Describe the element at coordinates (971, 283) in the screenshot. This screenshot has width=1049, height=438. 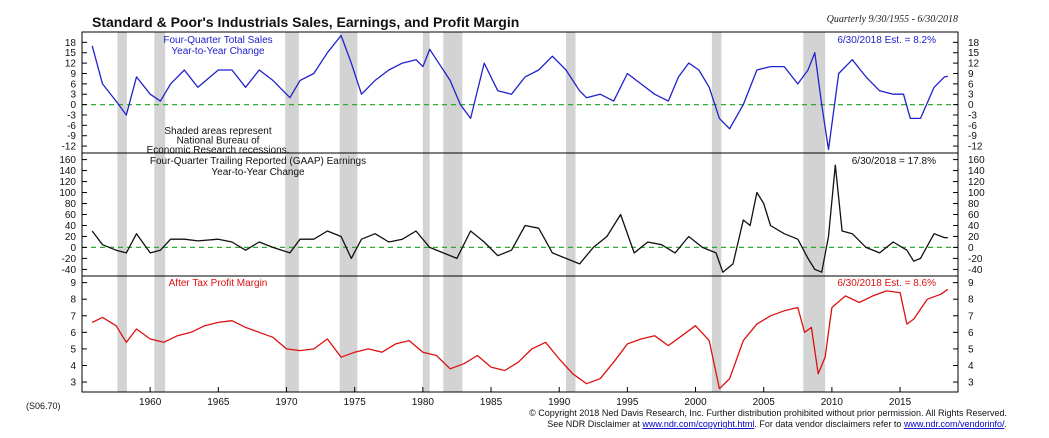
I see `y-tick-label-right-margin: 9` at that location.